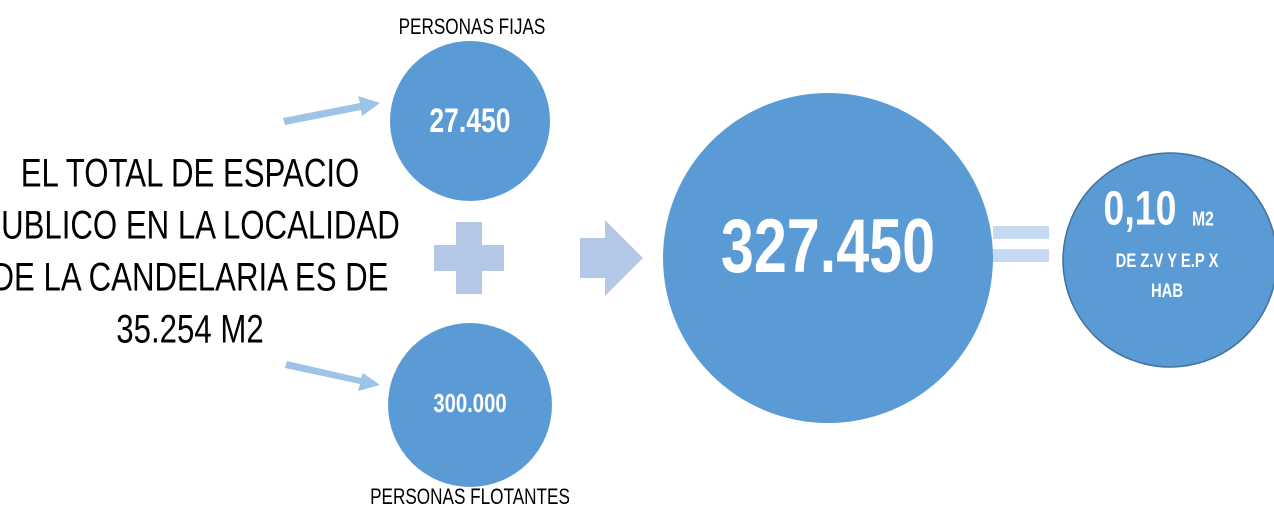  I want to click on arrow-top, so click(331, 110).